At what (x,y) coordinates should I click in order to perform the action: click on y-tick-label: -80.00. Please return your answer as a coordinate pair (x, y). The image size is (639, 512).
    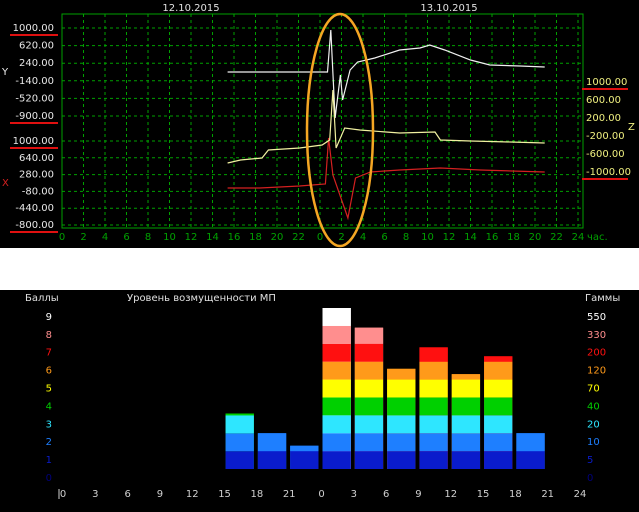
    Looking at the image, I should click on (38, 191).